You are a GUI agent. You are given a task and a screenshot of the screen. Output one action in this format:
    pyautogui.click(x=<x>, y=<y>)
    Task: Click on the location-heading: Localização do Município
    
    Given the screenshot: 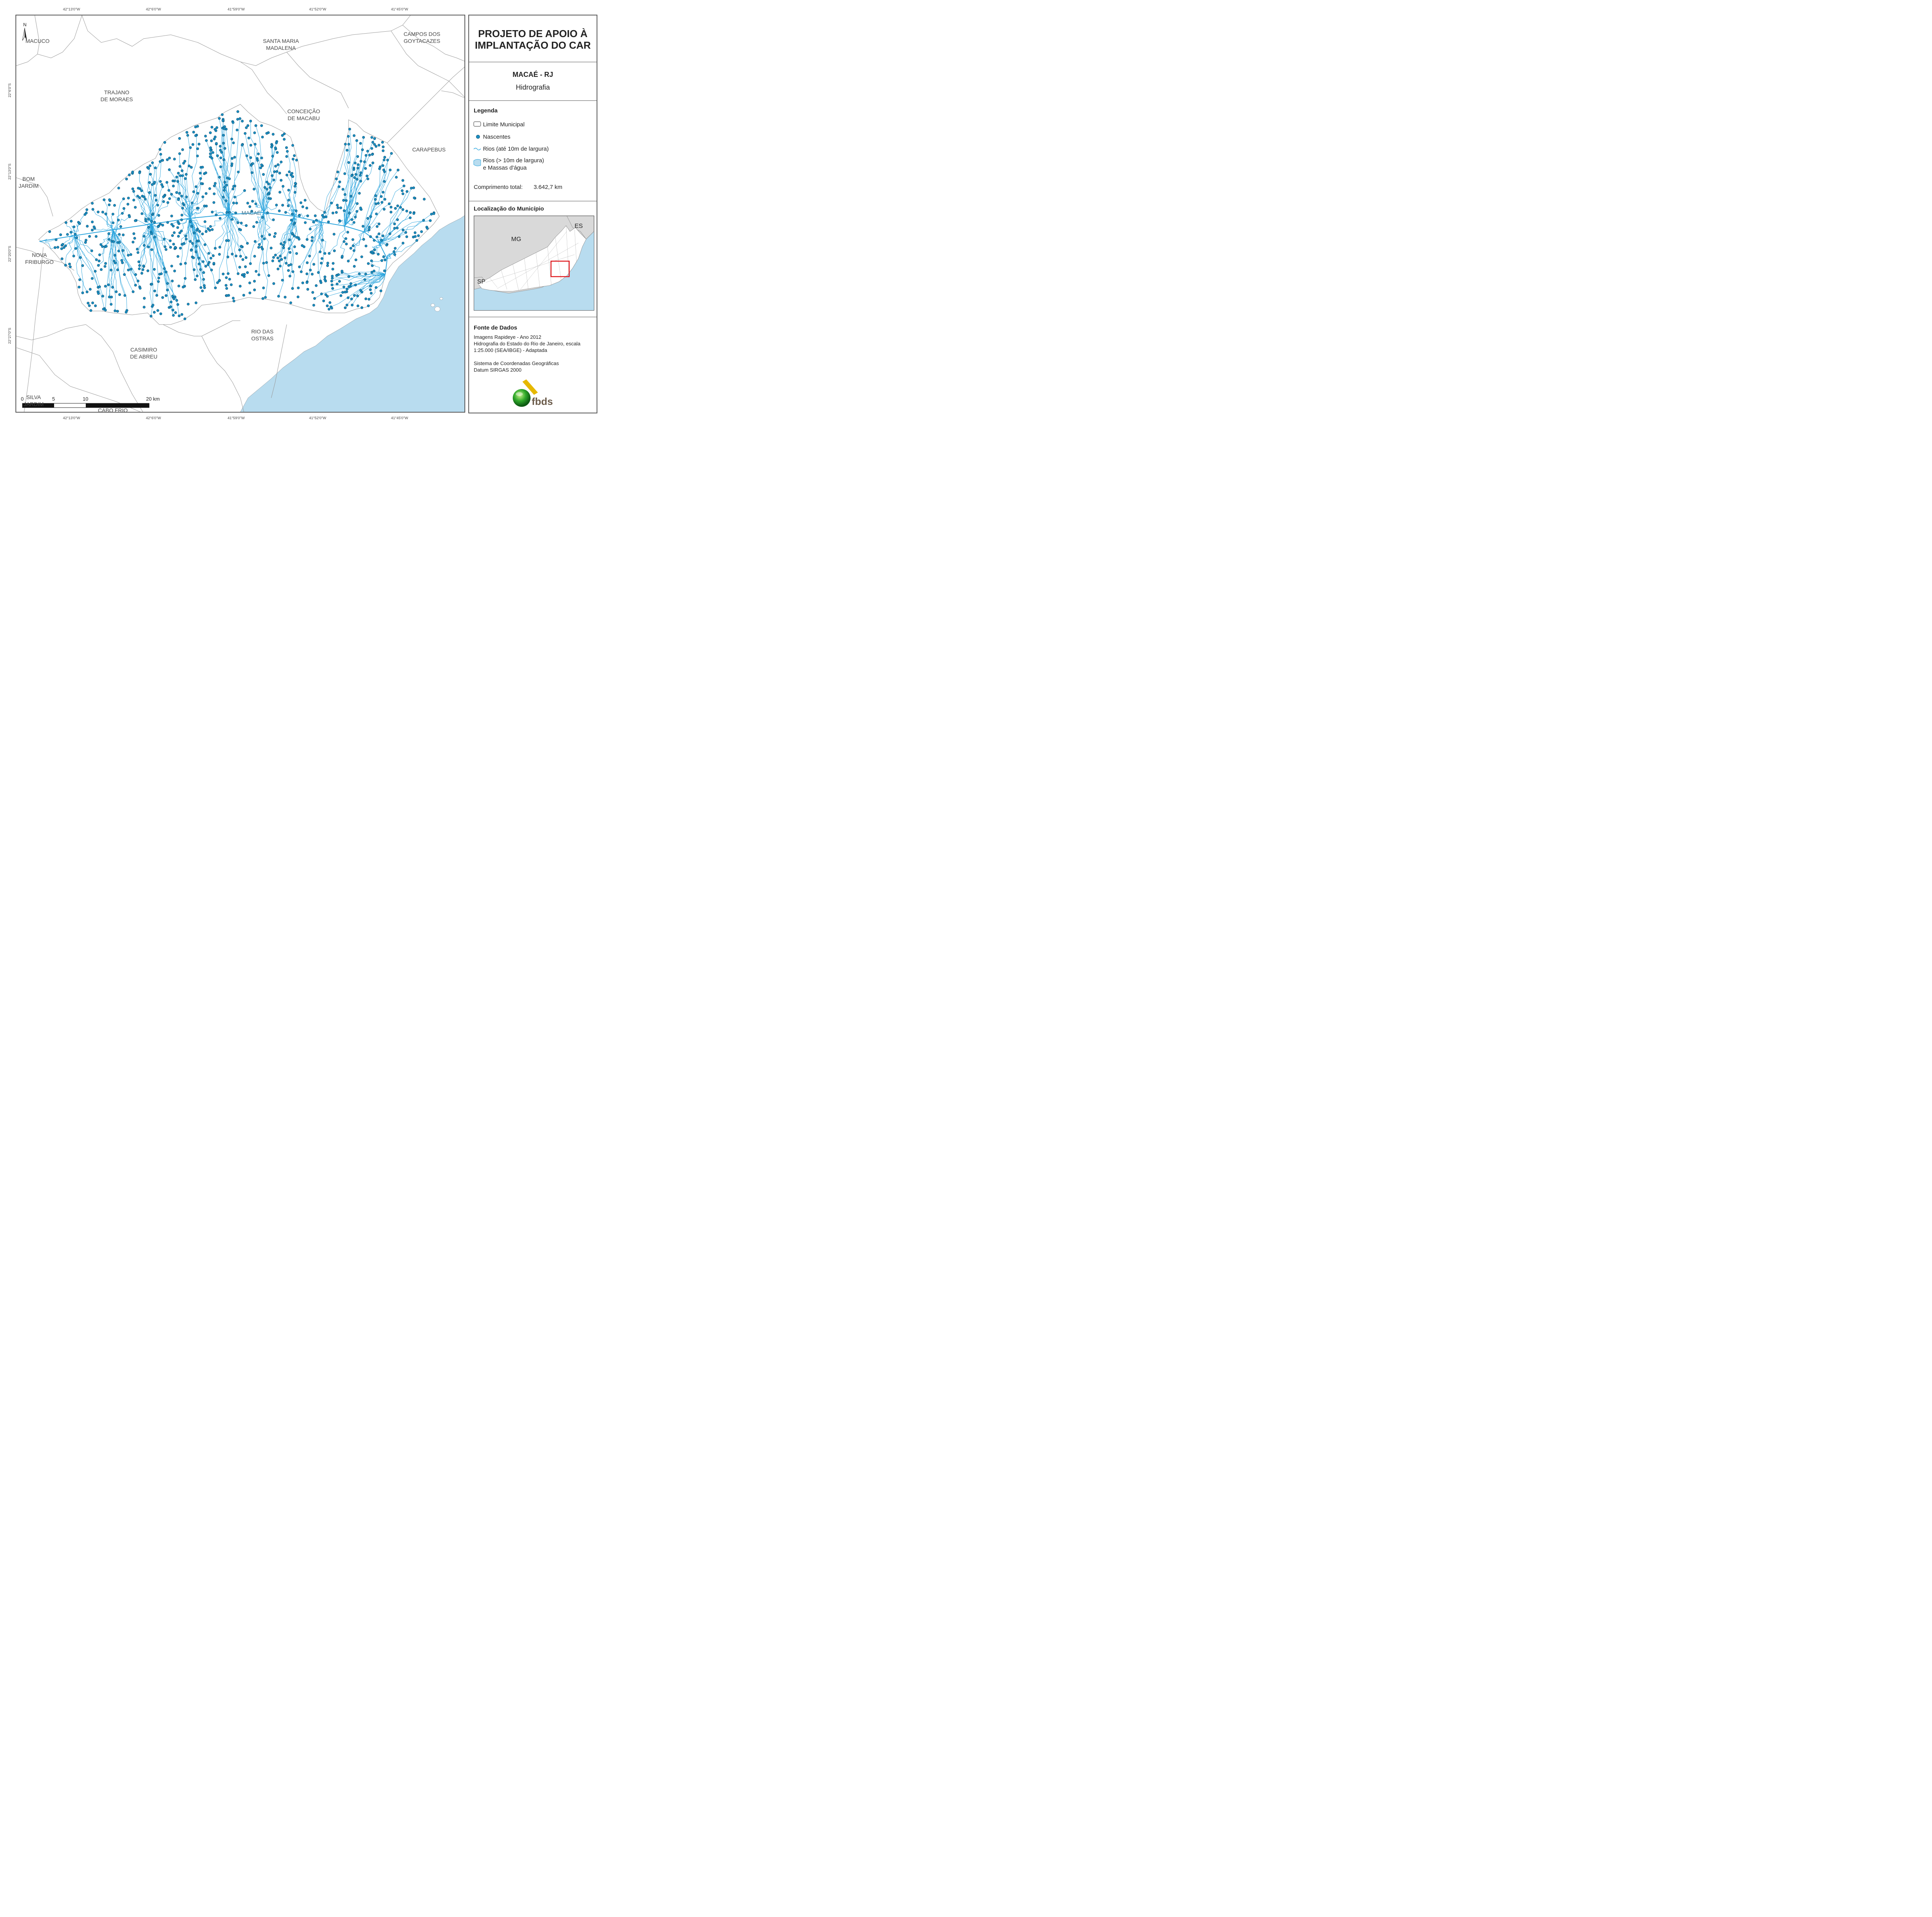 What is the action you would take?
    pyautogui.click(x=509, y=209)
    